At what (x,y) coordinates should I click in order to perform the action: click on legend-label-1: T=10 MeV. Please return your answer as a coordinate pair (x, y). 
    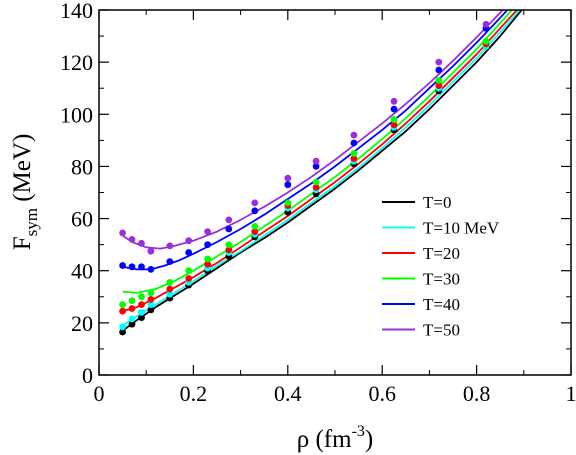
    Looking at the image, I should click on (461, 228).